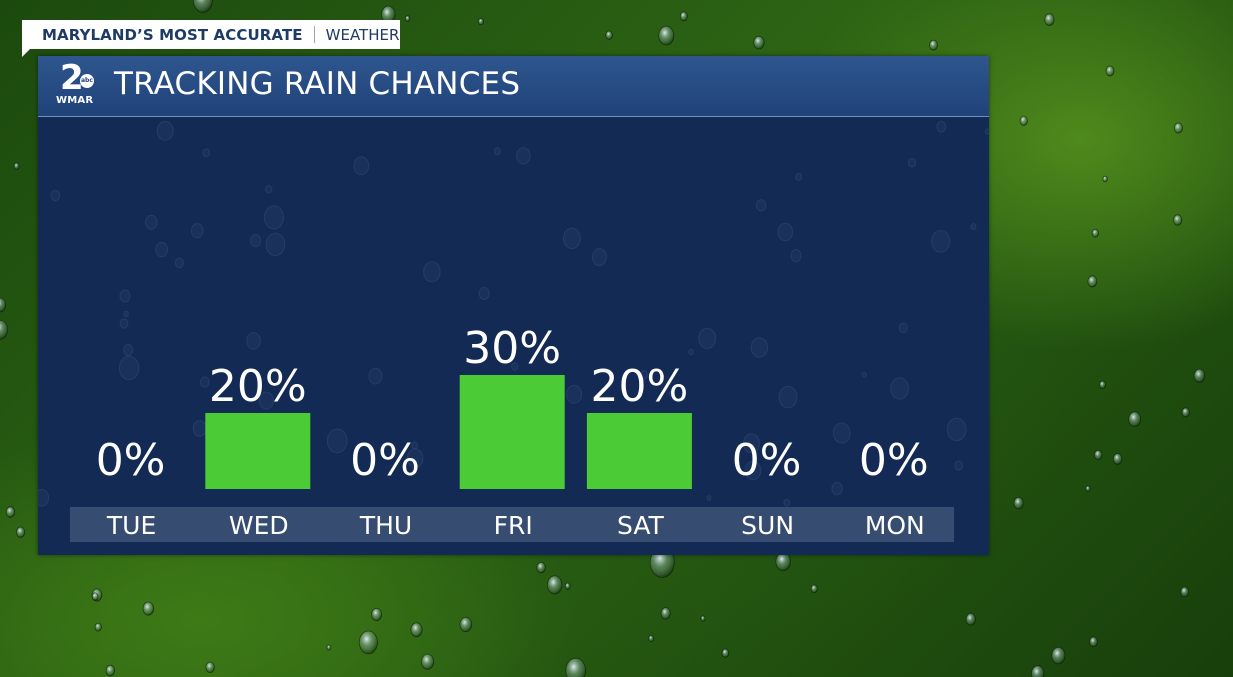  What do you see at coordinates (385, 525) in the screenshot?
I see `day-label-thu: THU` at bounding box center [385, 525].